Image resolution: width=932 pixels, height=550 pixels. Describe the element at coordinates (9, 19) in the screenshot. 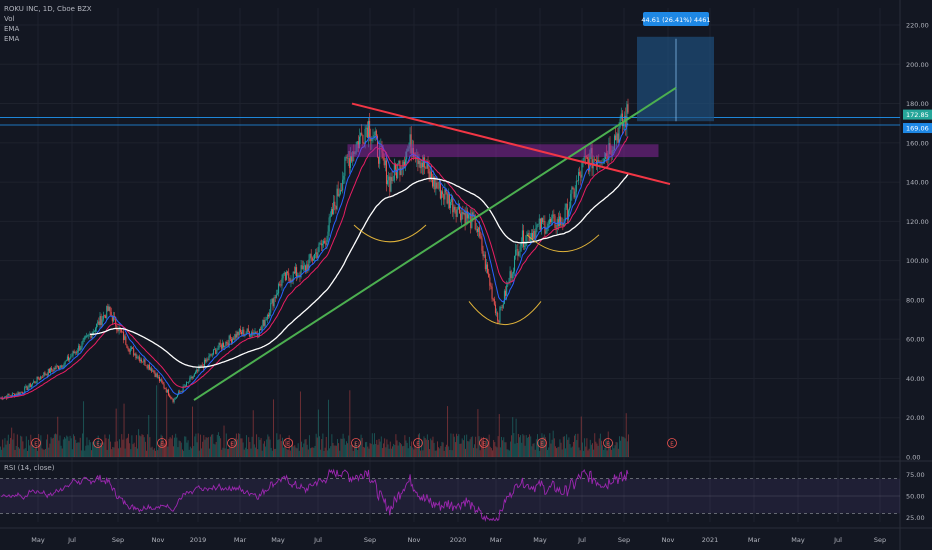

I see `legend-vol: Vol` at that location.